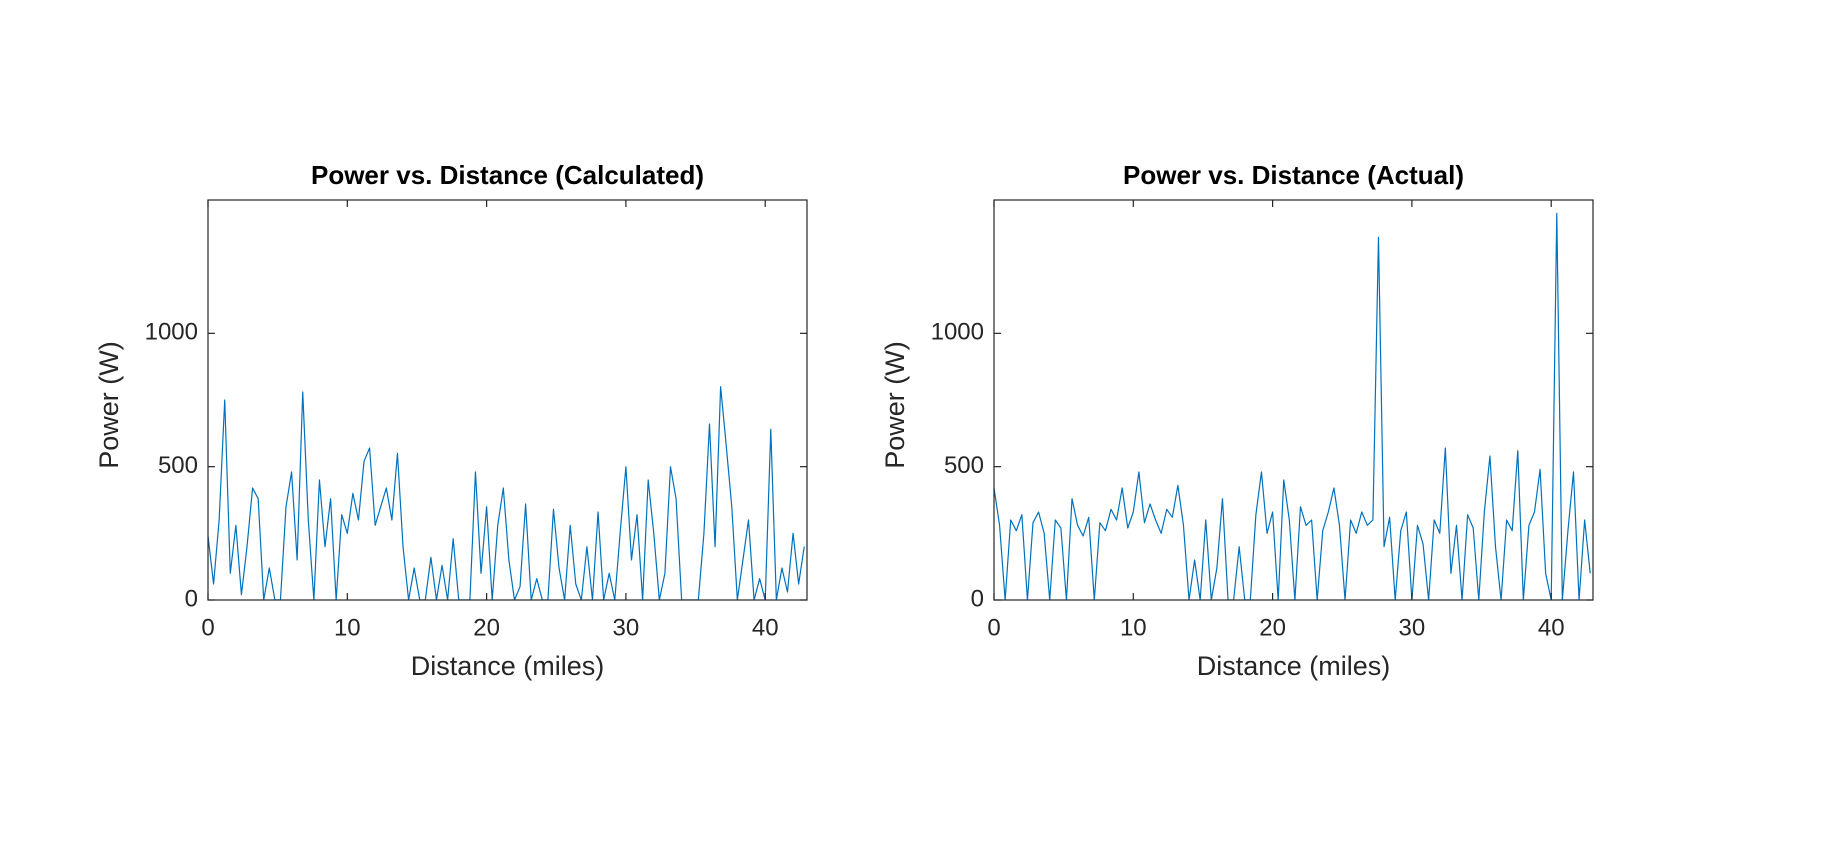  I want to click on power-line, so click(506, 493).